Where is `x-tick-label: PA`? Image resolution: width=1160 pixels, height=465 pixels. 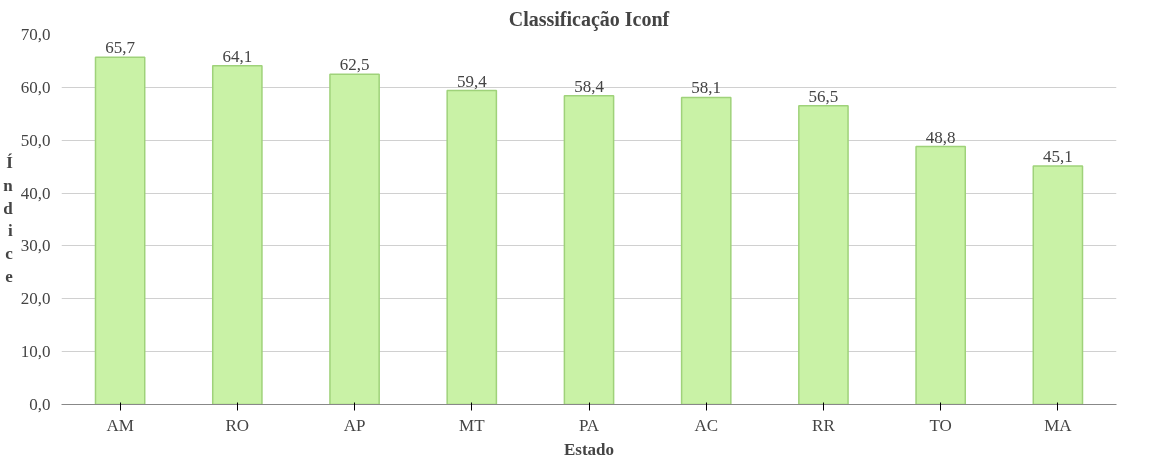 x-tick-label: PA is located at coordinates (589, 425).